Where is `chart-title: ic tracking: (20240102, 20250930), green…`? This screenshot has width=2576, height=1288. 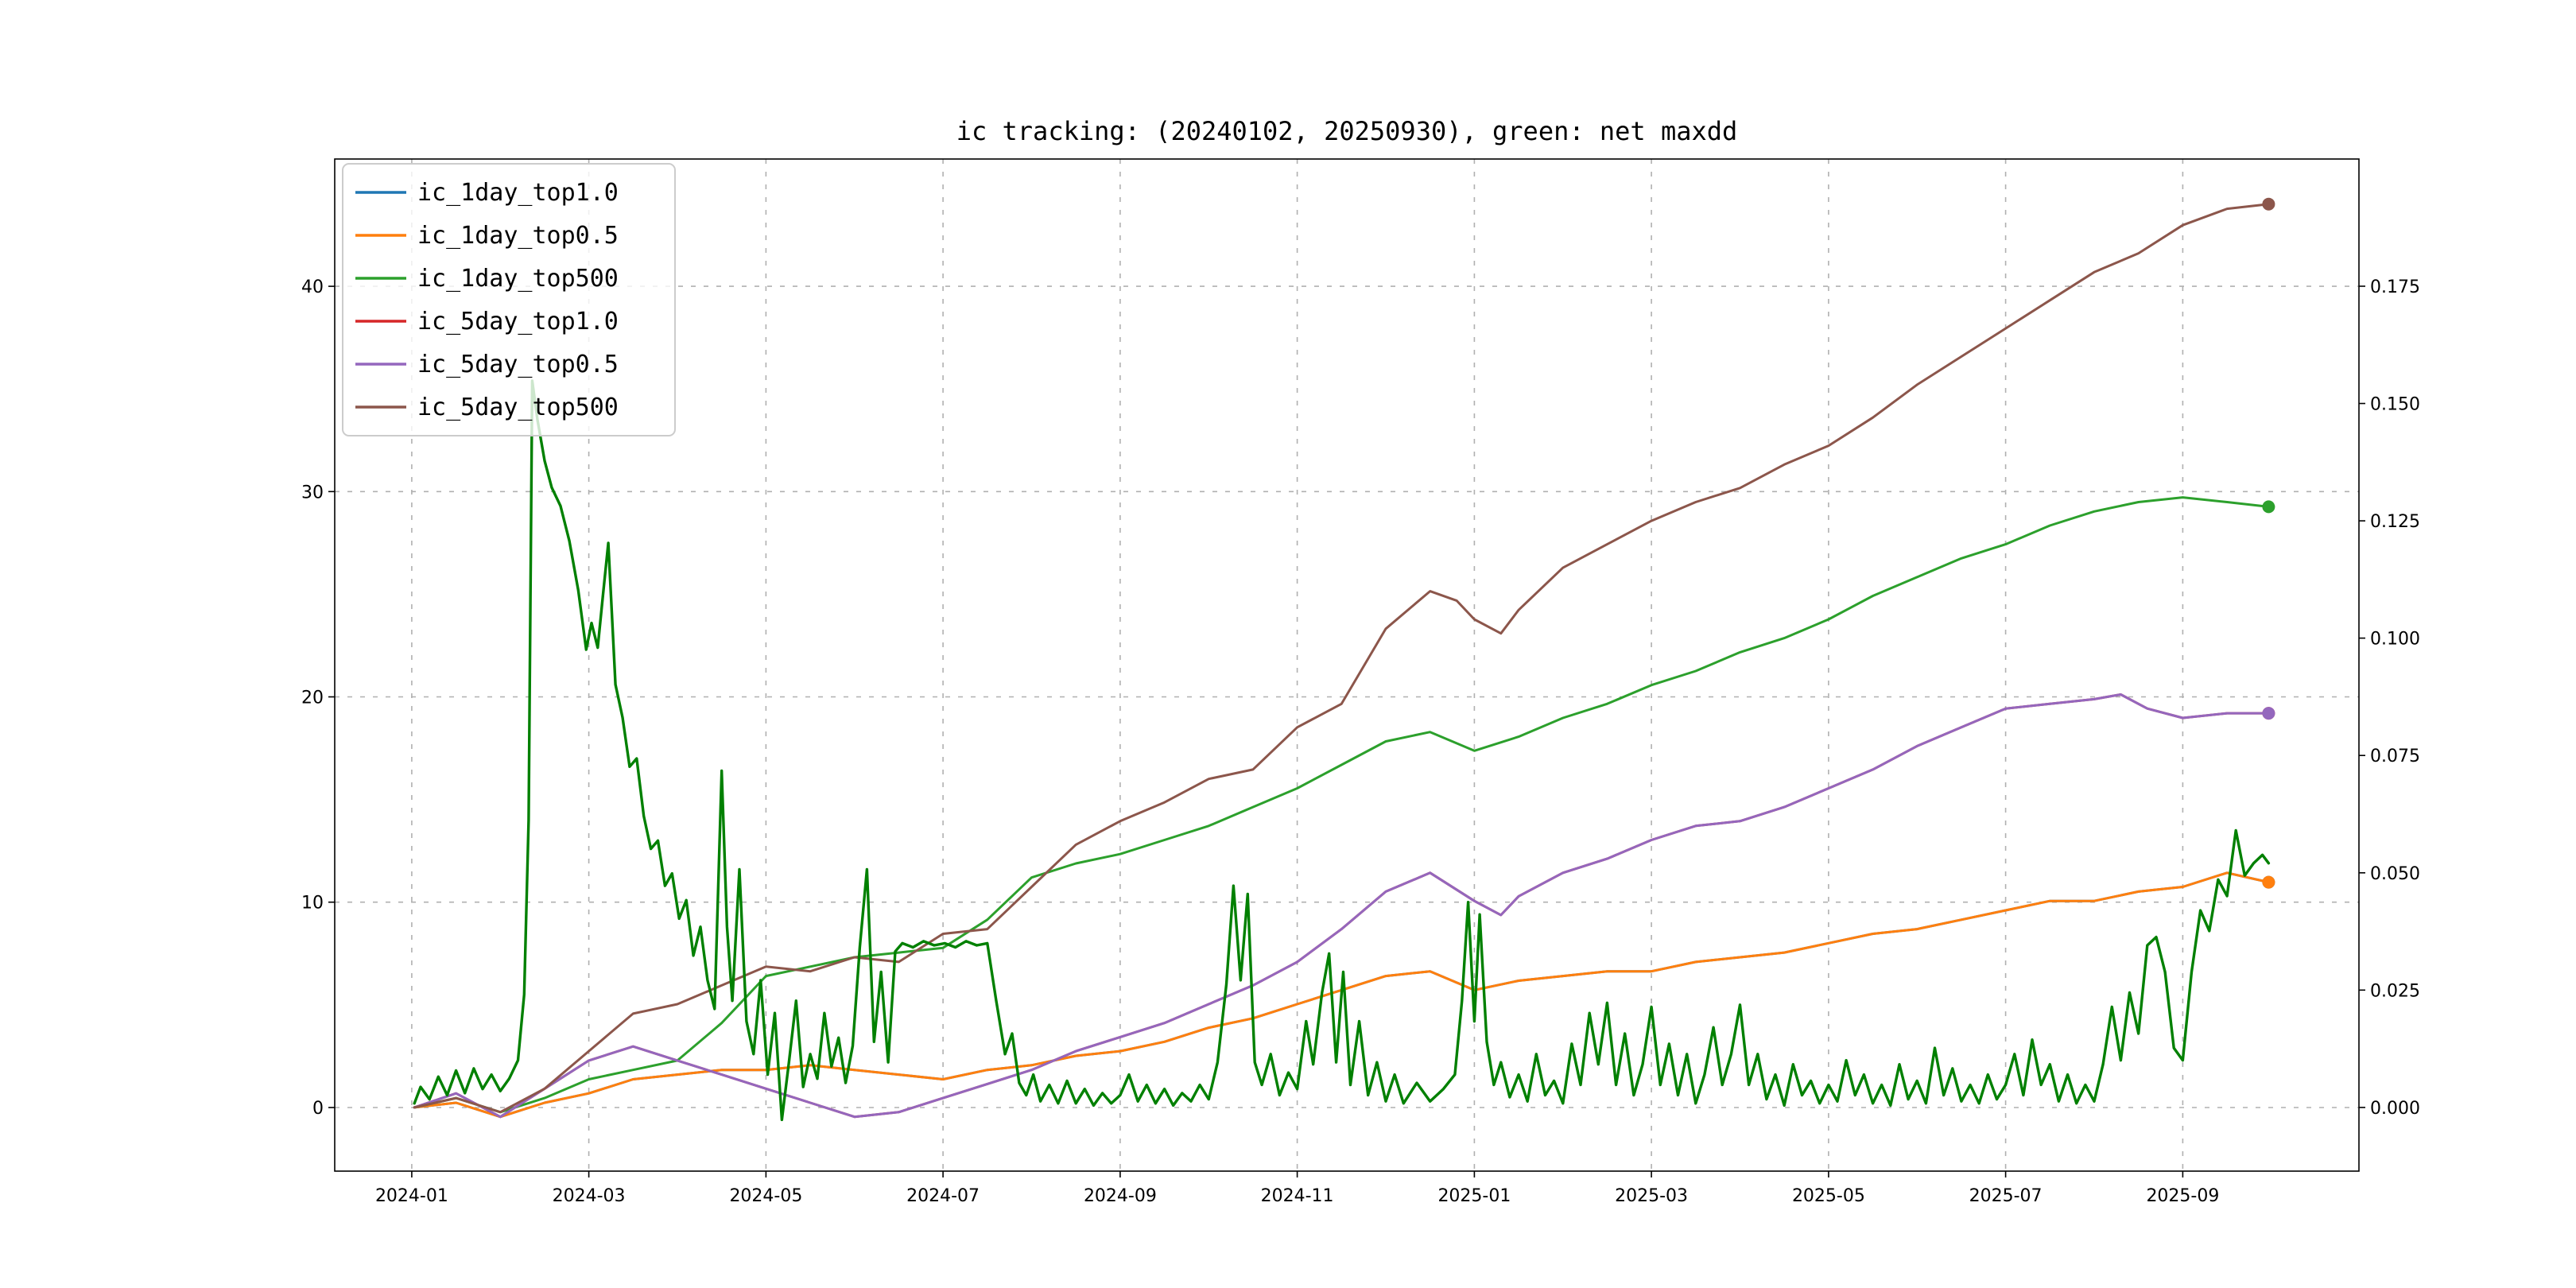
chart-title: ic tracking: (20240102, 20250930), green… is located at coordinates (1347, 131).